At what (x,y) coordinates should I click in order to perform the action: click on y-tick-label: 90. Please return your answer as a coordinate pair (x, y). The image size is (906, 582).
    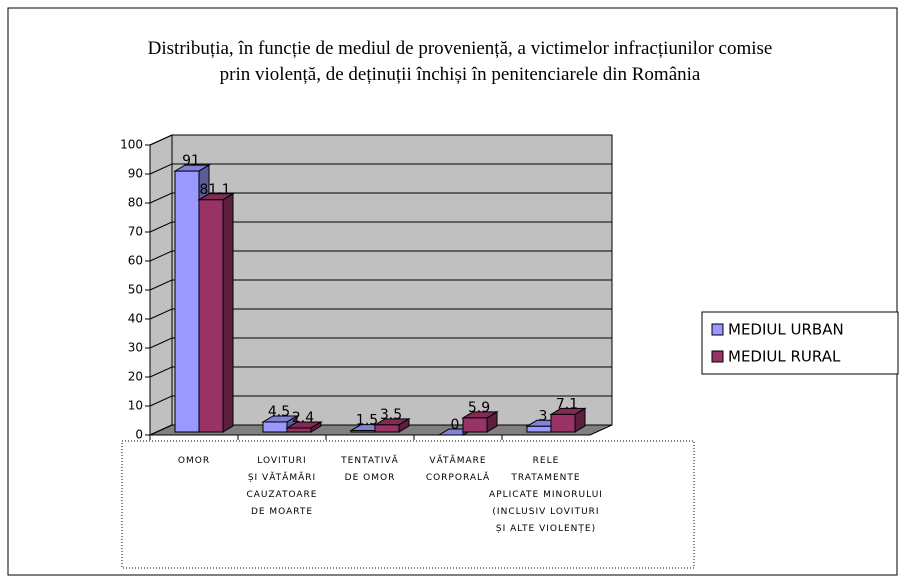
    Looking at the image, I should click on (135, 174).